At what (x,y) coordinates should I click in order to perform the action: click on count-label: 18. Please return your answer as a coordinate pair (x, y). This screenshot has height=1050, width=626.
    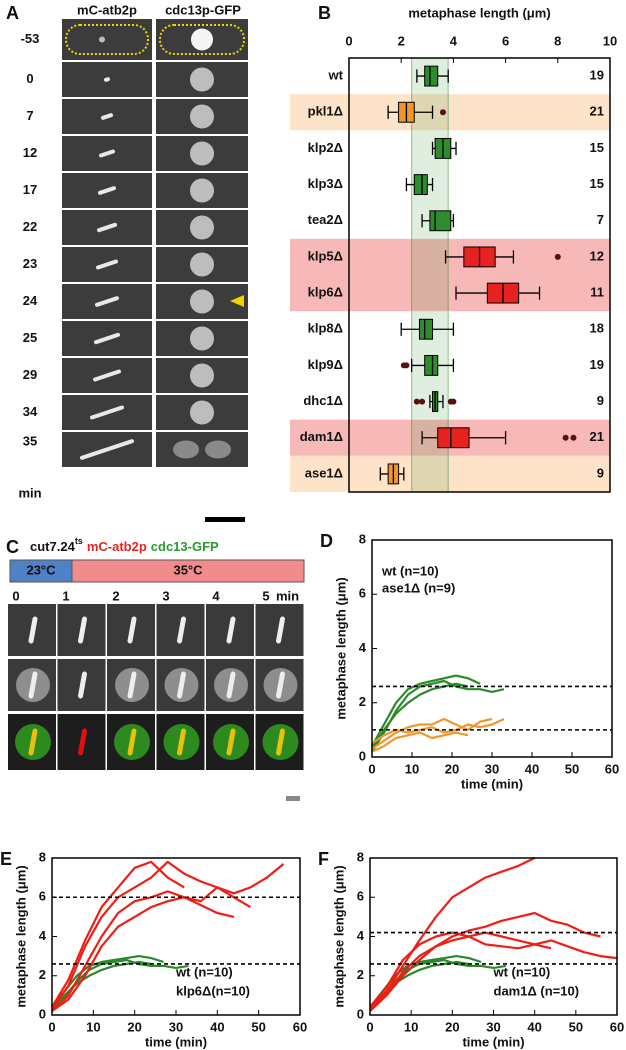
    Looking at the image, I should click on (597, 328).